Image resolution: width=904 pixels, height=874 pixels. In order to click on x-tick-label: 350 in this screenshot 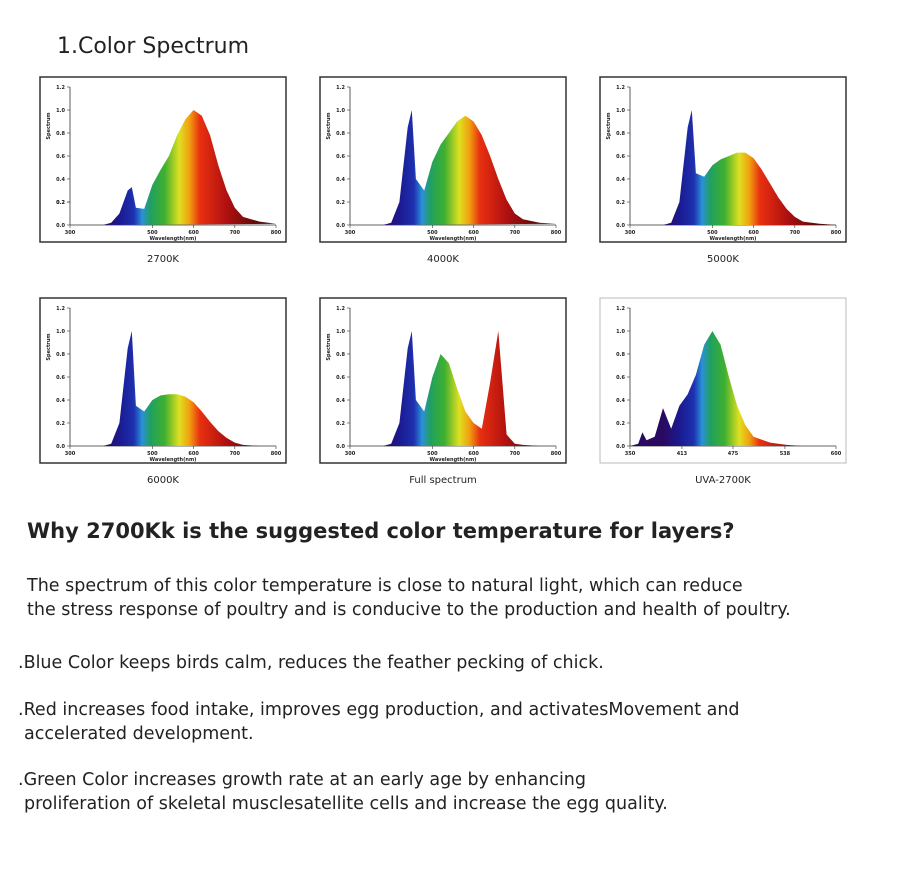, I will do `click(630, 454)`.